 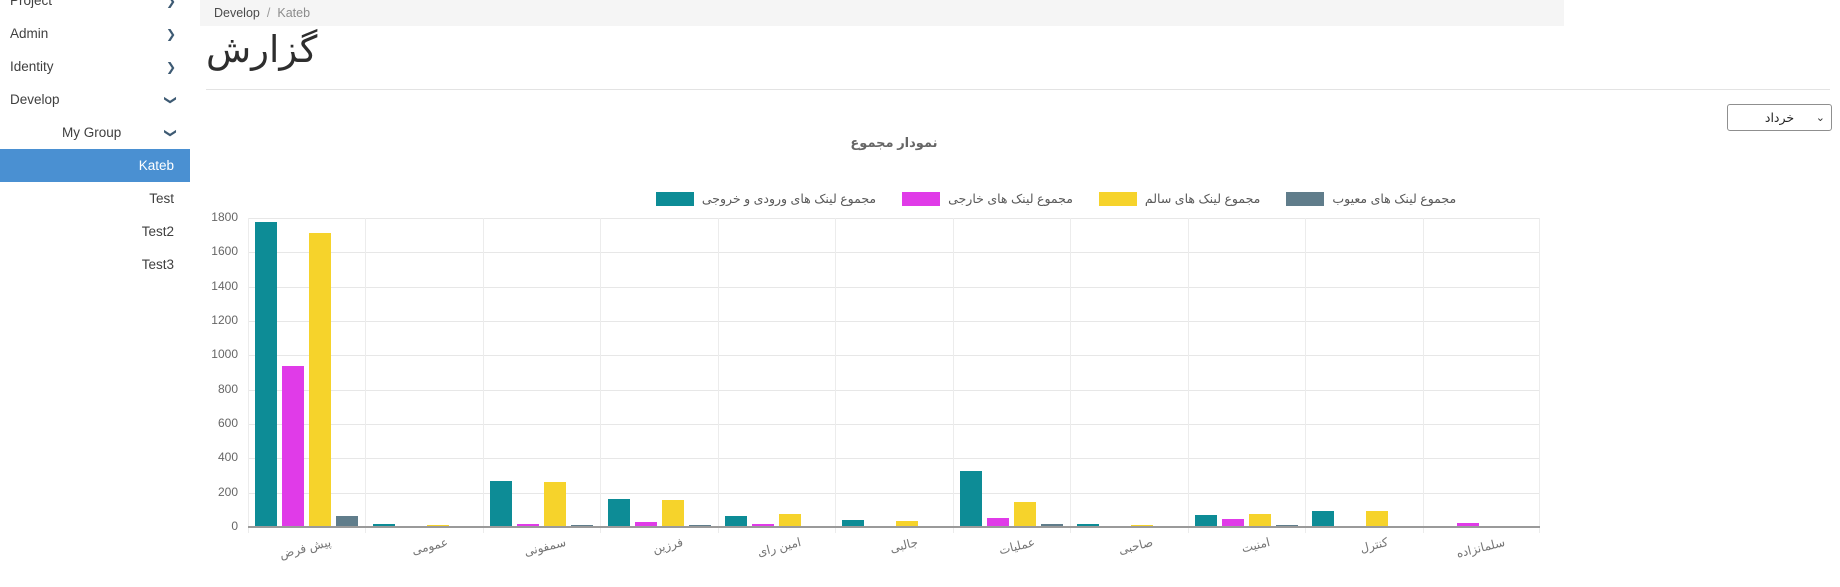 I want to click on sidebar-item-project: Project ❯, so click(x=95, y=8).